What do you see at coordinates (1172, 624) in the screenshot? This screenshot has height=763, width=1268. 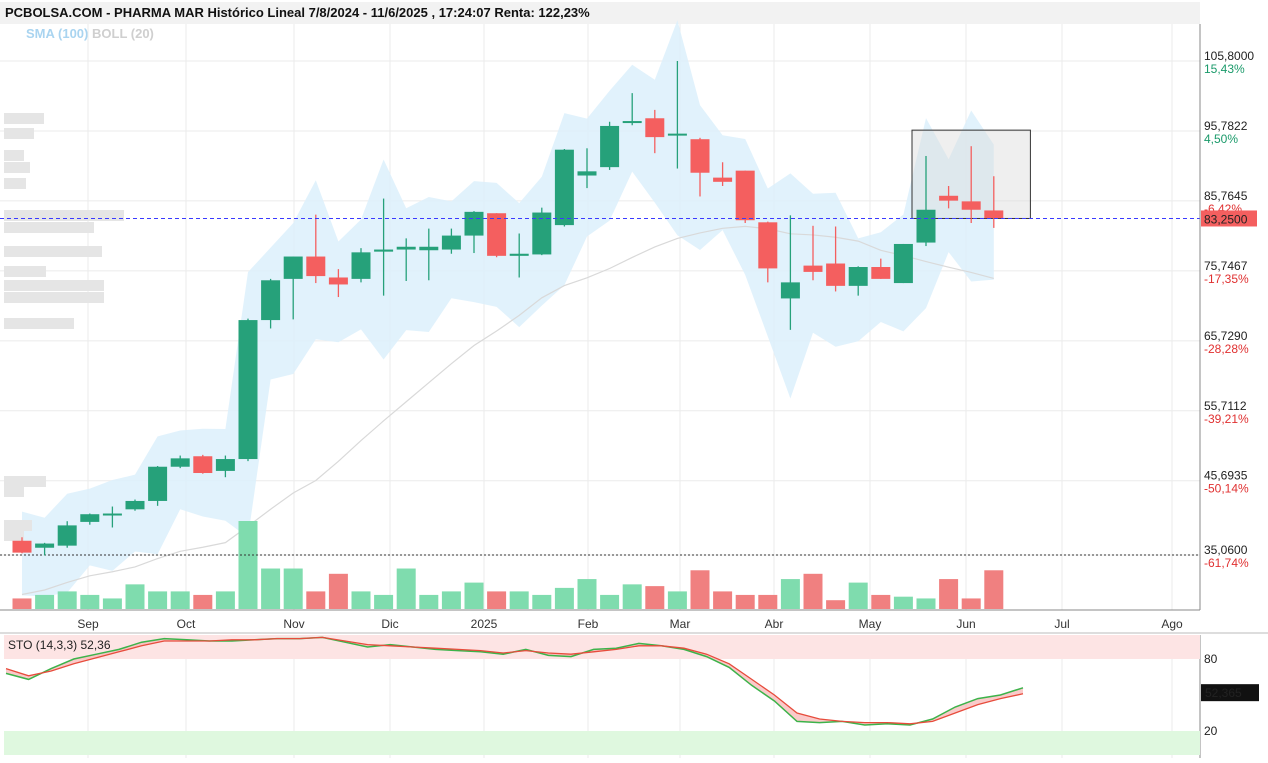 I see `x-tick-label: Ago` at bounding box center [1172, 624].